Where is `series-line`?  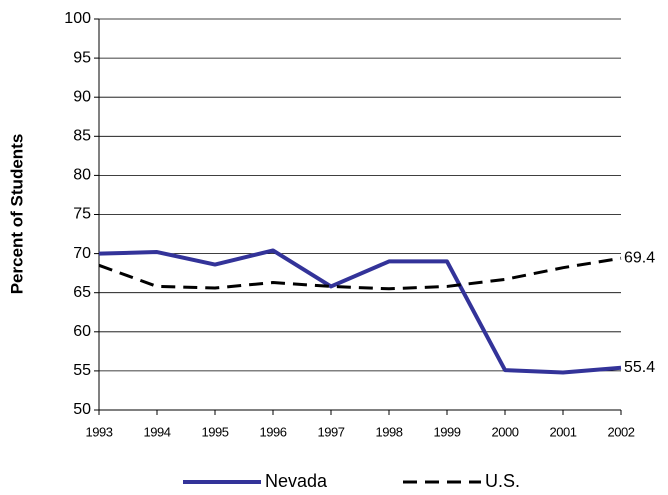 series-line is located at coordinates (360, 273).